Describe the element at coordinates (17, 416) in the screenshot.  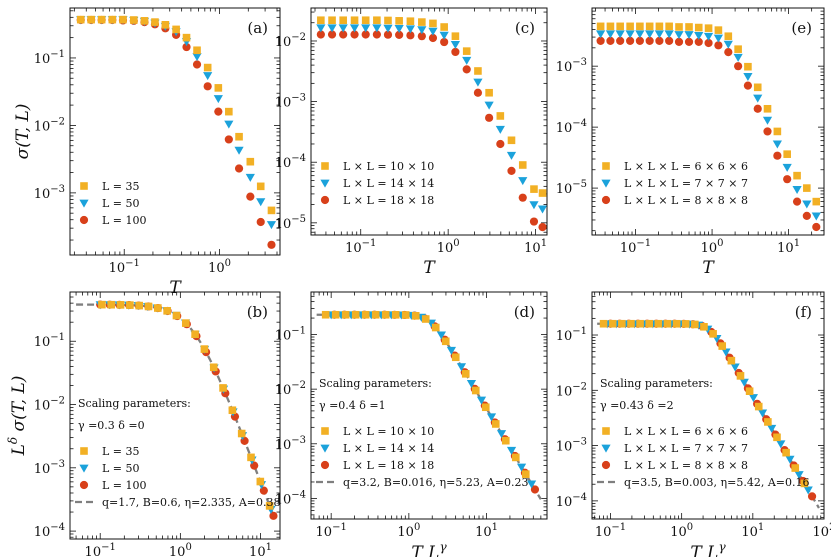
I see `y-axis-label: Lδ σ(T, L)` at that location.